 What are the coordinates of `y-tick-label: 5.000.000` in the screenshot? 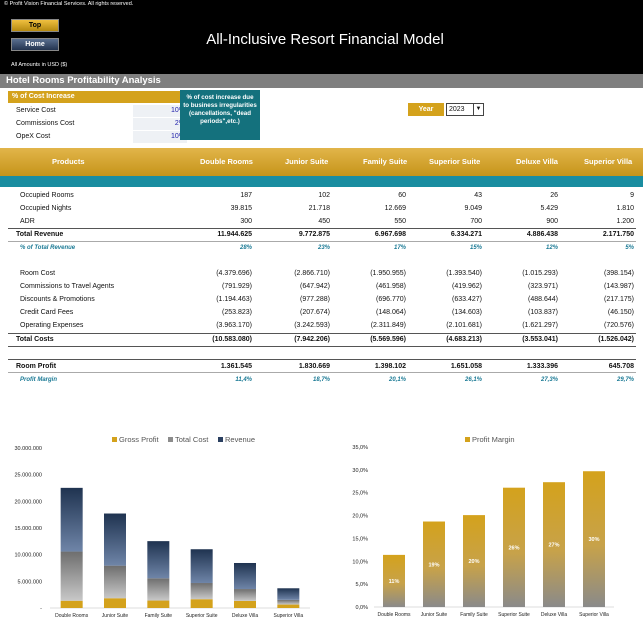 It's located at (30, 582).